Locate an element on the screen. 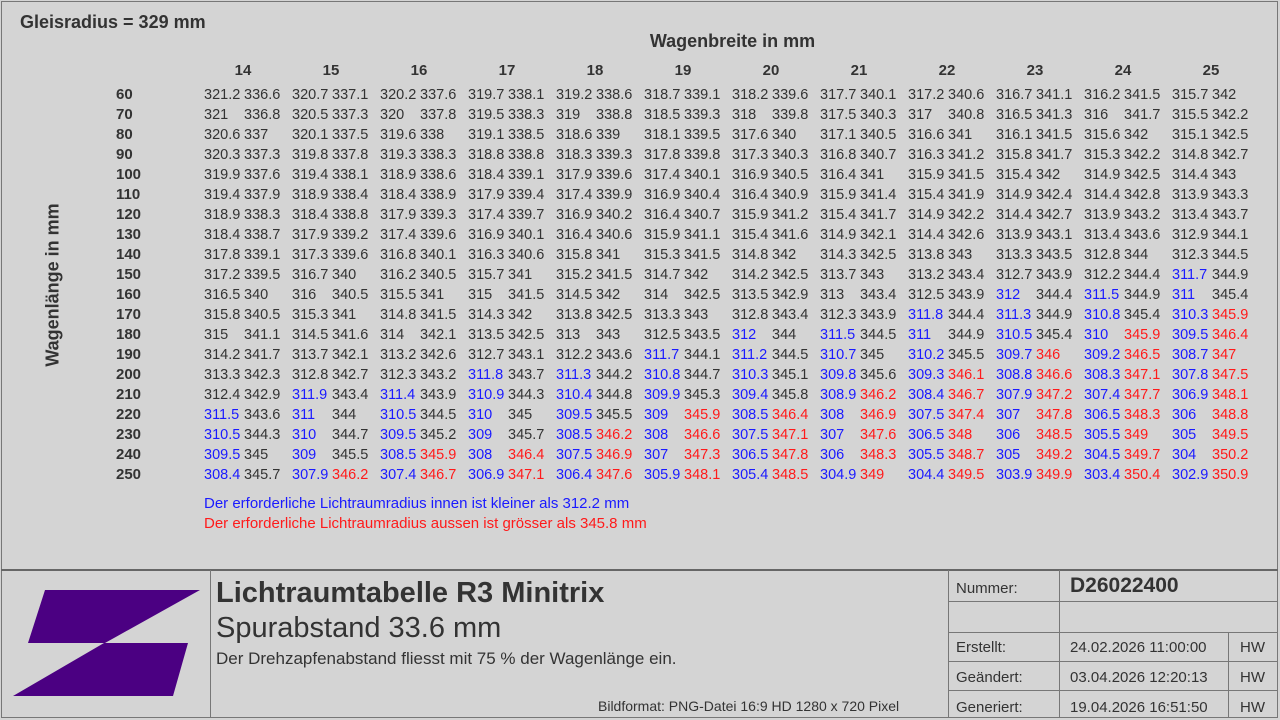  inner-radius-cell: 308.8 is located at coordinates (1014, 375).